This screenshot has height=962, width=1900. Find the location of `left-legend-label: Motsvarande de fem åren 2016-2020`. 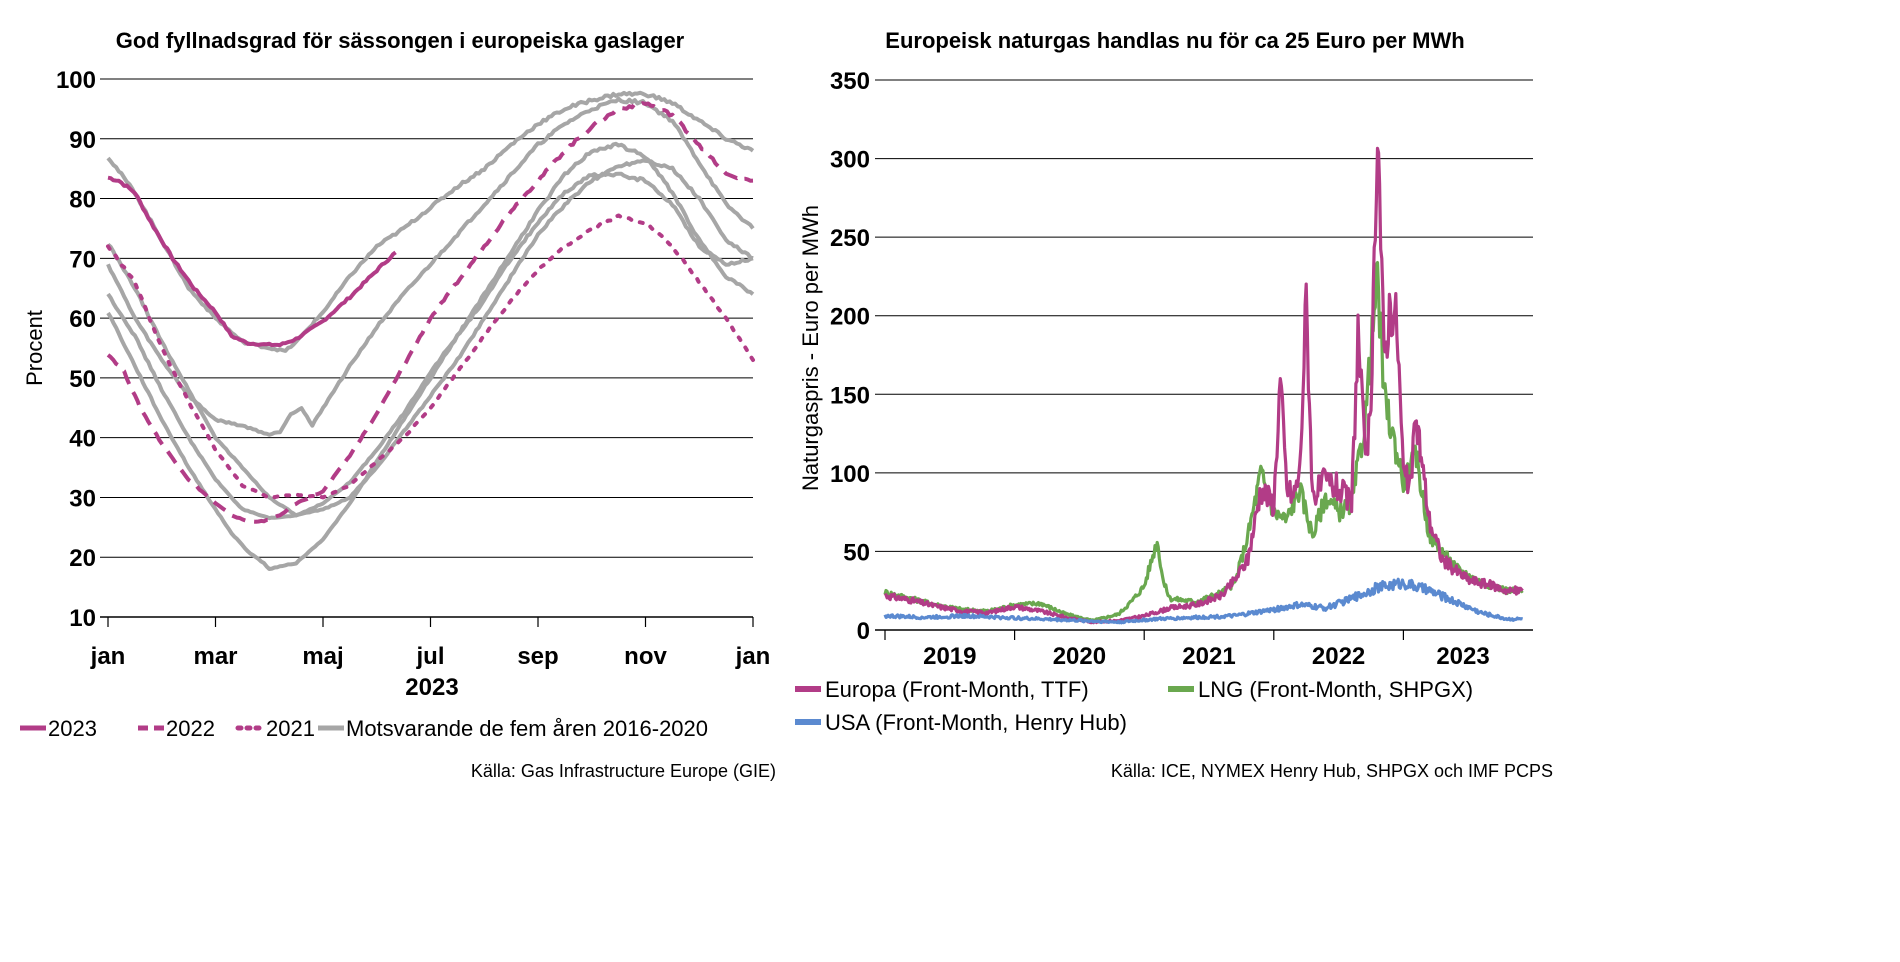

left-legend-label: Motsvarande de fem åren 2016-2020 is located at coordinates (527, 728).